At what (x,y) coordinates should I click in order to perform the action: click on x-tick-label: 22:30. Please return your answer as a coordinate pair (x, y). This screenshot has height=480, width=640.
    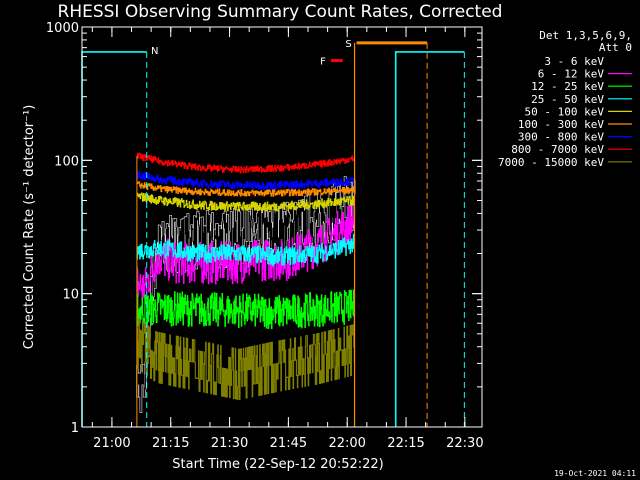
    Looking at the image, I should click on (464, 443).